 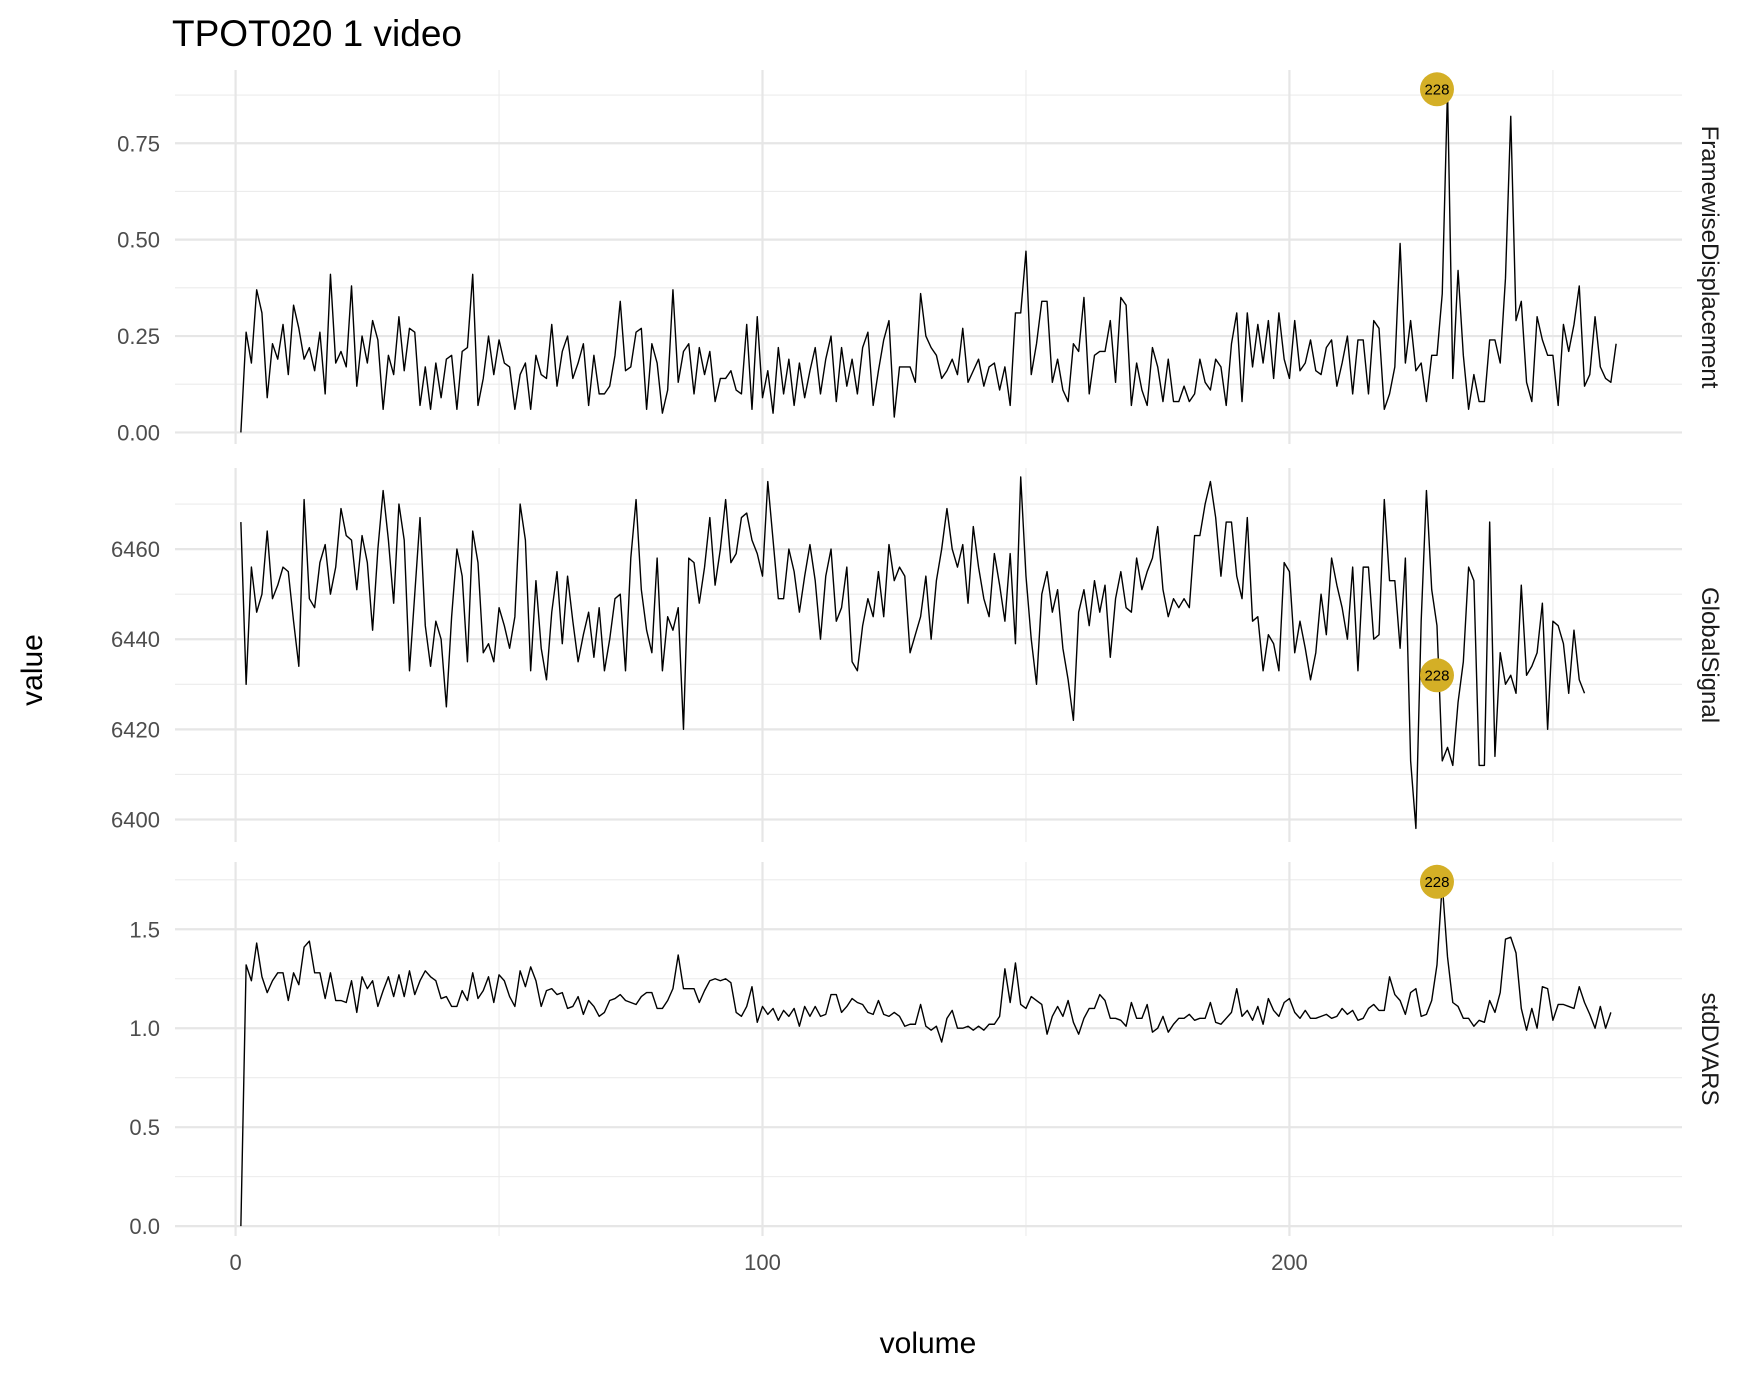 I want to click on facet-strip-label: FramewiseDisplacement, so click(x=1709, y=257).